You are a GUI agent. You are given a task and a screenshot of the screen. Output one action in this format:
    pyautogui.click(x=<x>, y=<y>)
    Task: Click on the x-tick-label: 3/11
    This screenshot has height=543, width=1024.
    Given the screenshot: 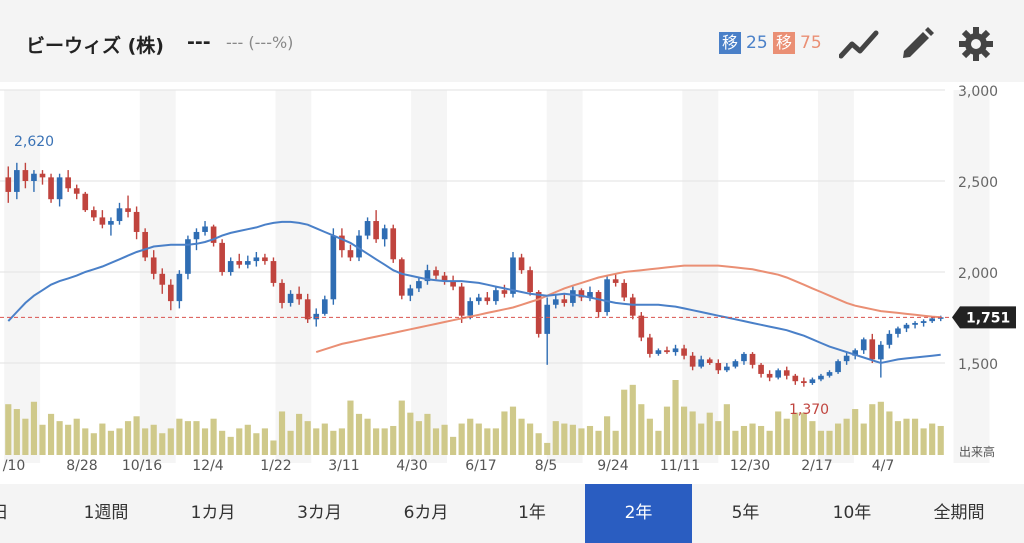 What is the action you would take?
    pyautogui.click(x=343, y=466)
    